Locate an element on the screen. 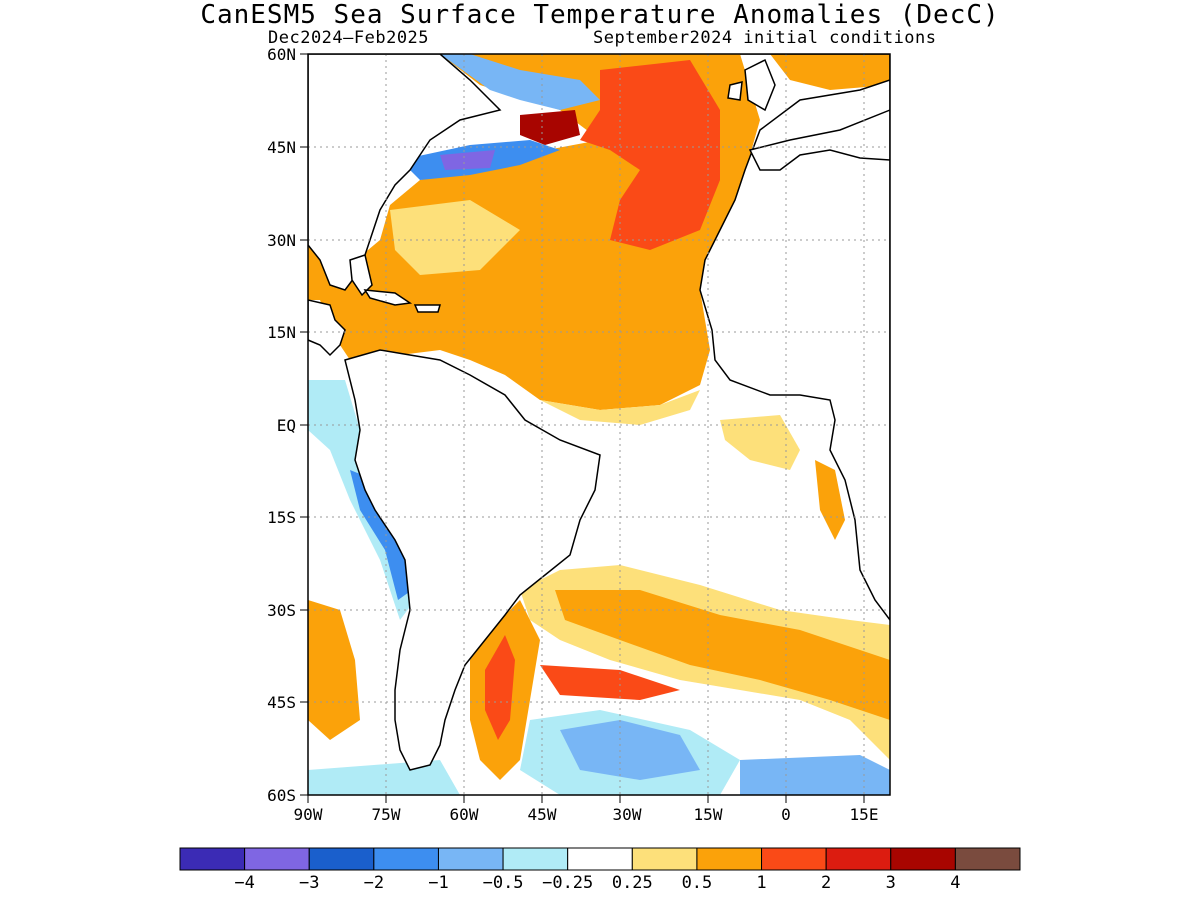  anomaly-patch-equatorial is located at coordinates (620, 407).